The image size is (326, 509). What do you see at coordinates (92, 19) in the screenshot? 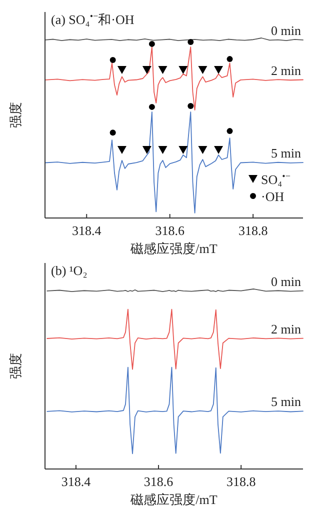
I see `chart-title: (a) SO₄$^{•−}$和·OH` at bounding box center [92, 19].